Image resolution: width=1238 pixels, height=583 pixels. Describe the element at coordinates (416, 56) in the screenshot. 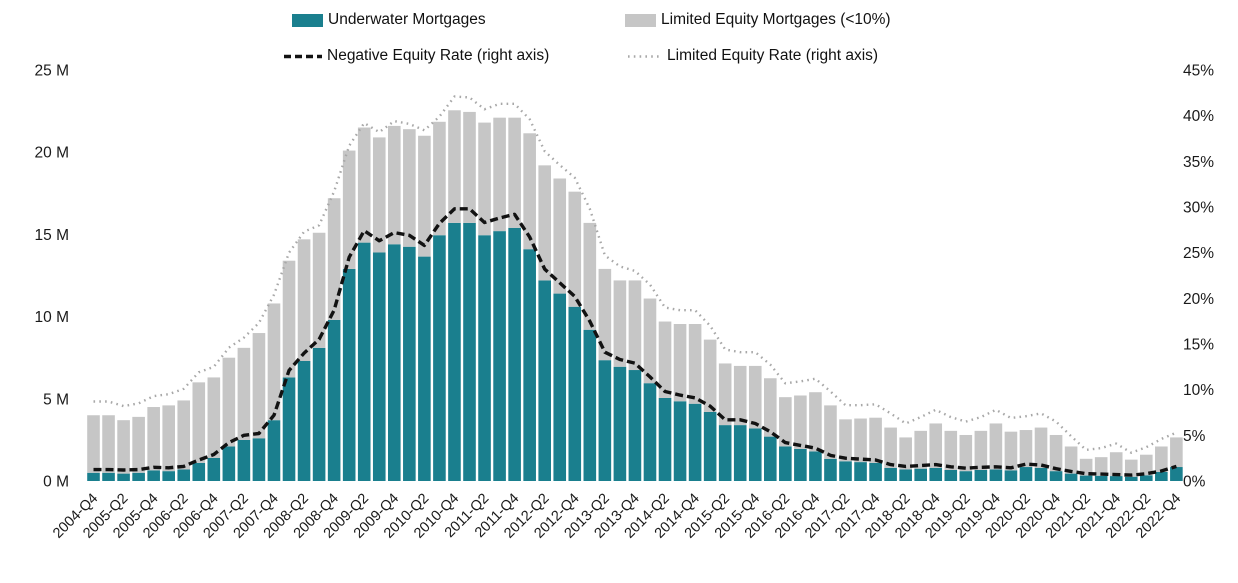

I see `legend-item-negative-equity-rate: Negative Equity Rate (right axis)` at that location.